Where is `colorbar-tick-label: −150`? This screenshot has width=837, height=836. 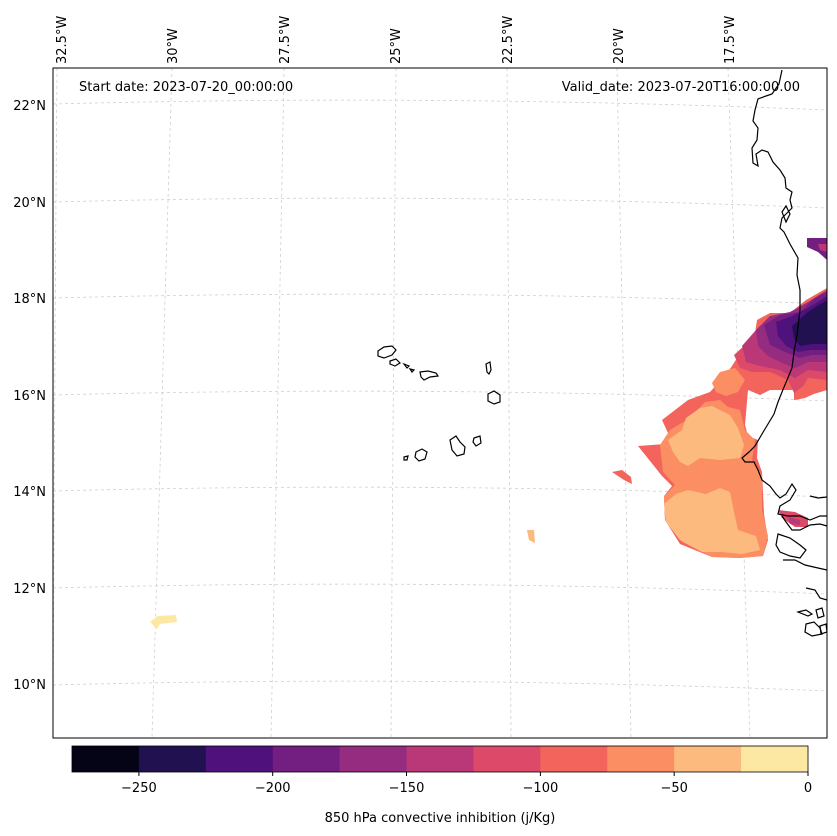
colorbar-tick-label: −150 is located at coordinates (407, 788).